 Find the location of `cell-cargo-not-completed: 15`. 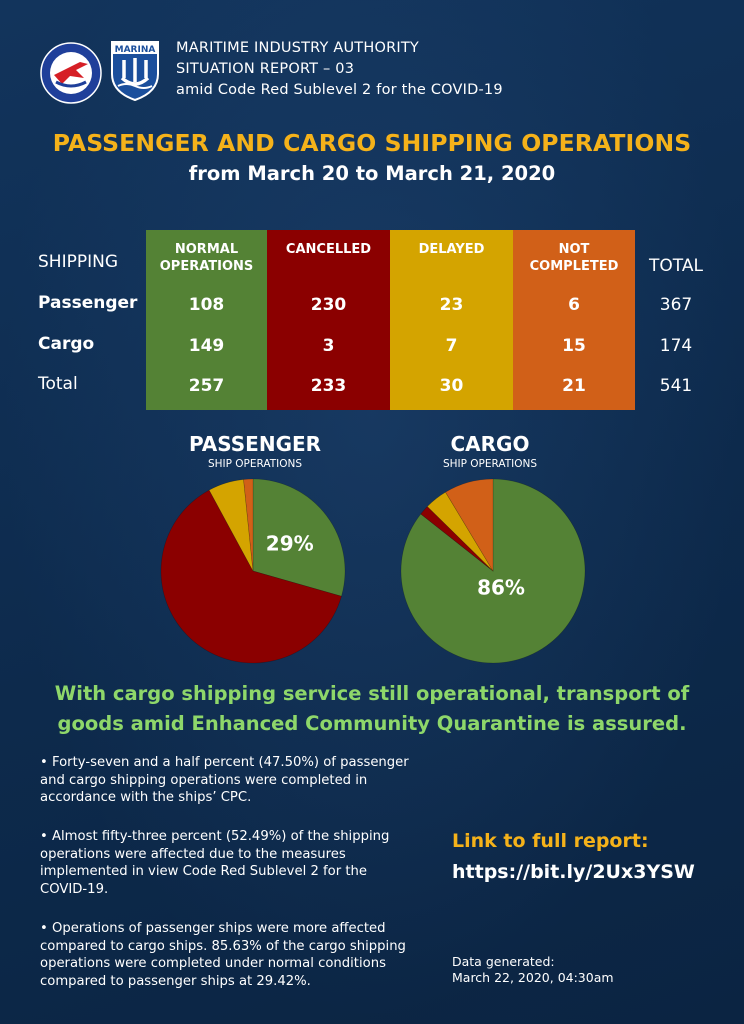

cell-cargo-not-completed: 15 is located at coordinates (574, 346).